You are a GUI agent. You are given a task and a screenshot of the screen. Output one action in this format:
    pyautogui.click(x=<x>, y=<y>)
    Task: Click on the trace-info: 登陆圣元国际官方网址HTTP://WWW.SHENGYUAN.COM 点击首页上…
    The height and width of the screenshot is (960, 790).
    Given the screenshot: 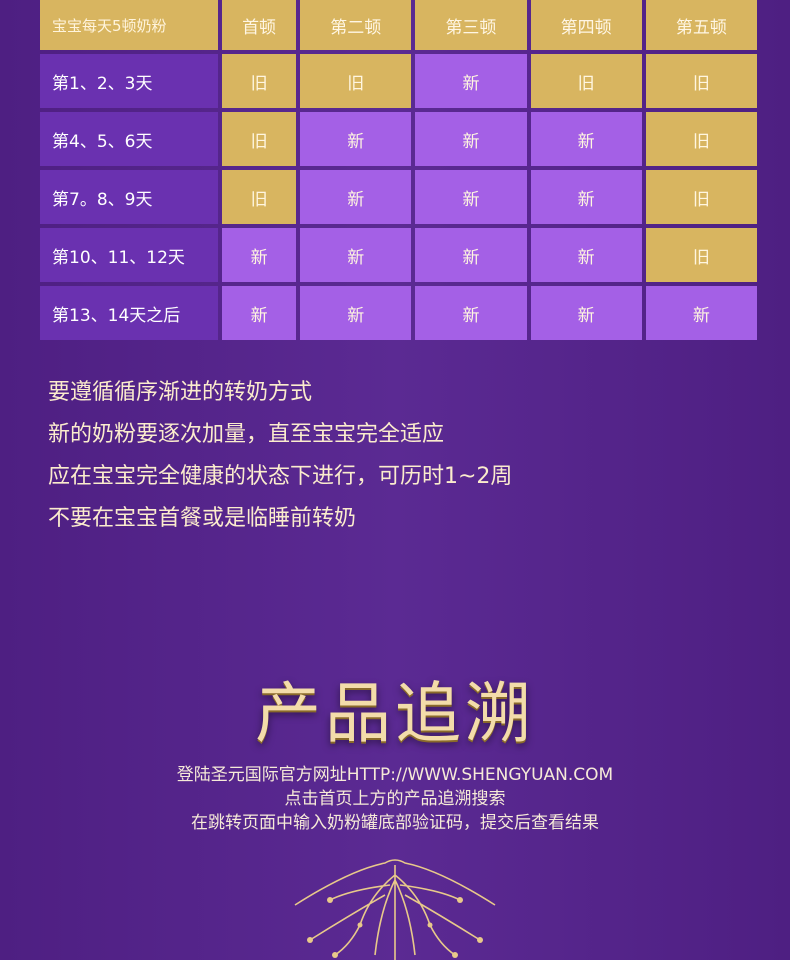 What is the action you would take?
    pyautogui.click(x=395, y=799)
    